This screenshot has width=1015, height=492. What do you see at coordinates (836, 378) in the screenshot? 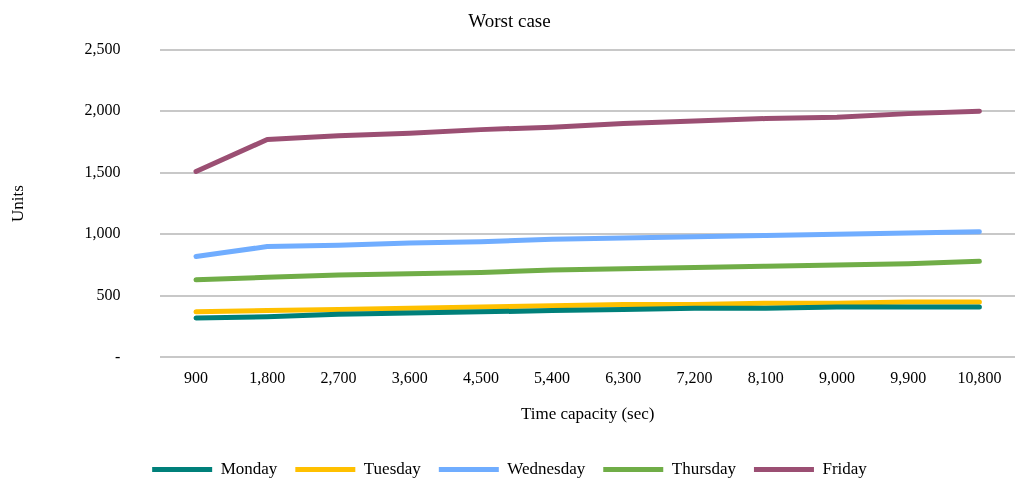
I see `x-tick-label: 9,000` at bounding box center [836, 378].